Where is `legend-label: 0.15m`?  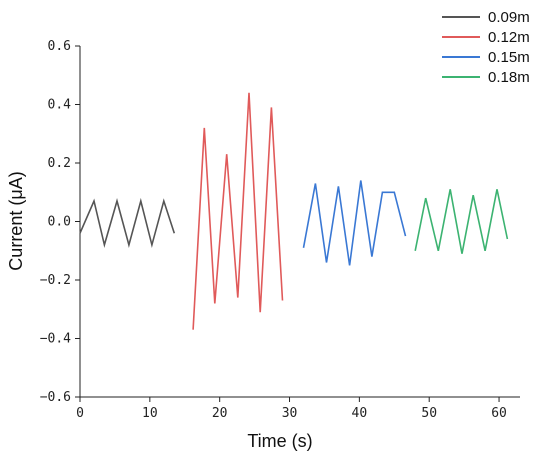
legend-label: 0.15m is located at coordinates (509, 57).